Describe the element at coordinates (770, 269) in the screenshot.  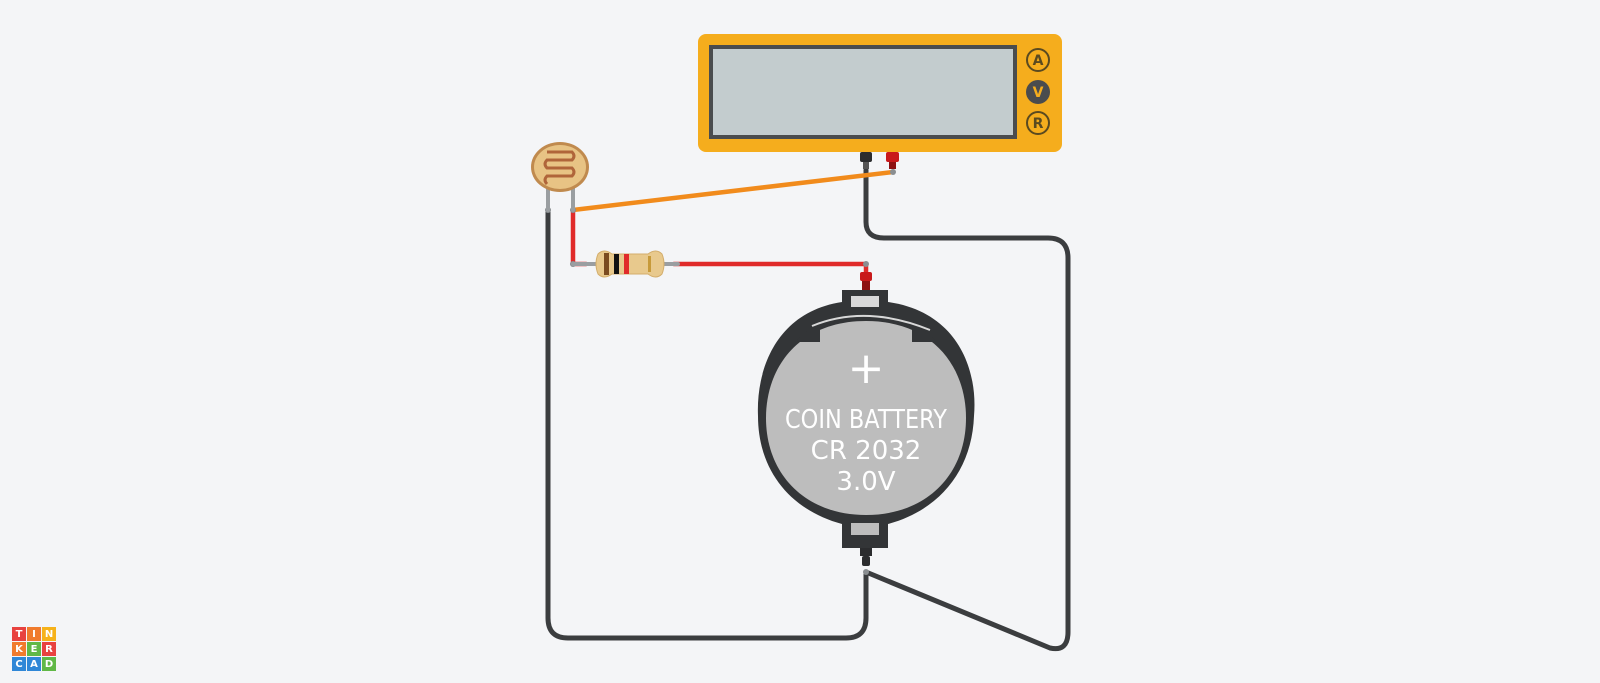
I see `wire-red-resistor-battery` at that location.